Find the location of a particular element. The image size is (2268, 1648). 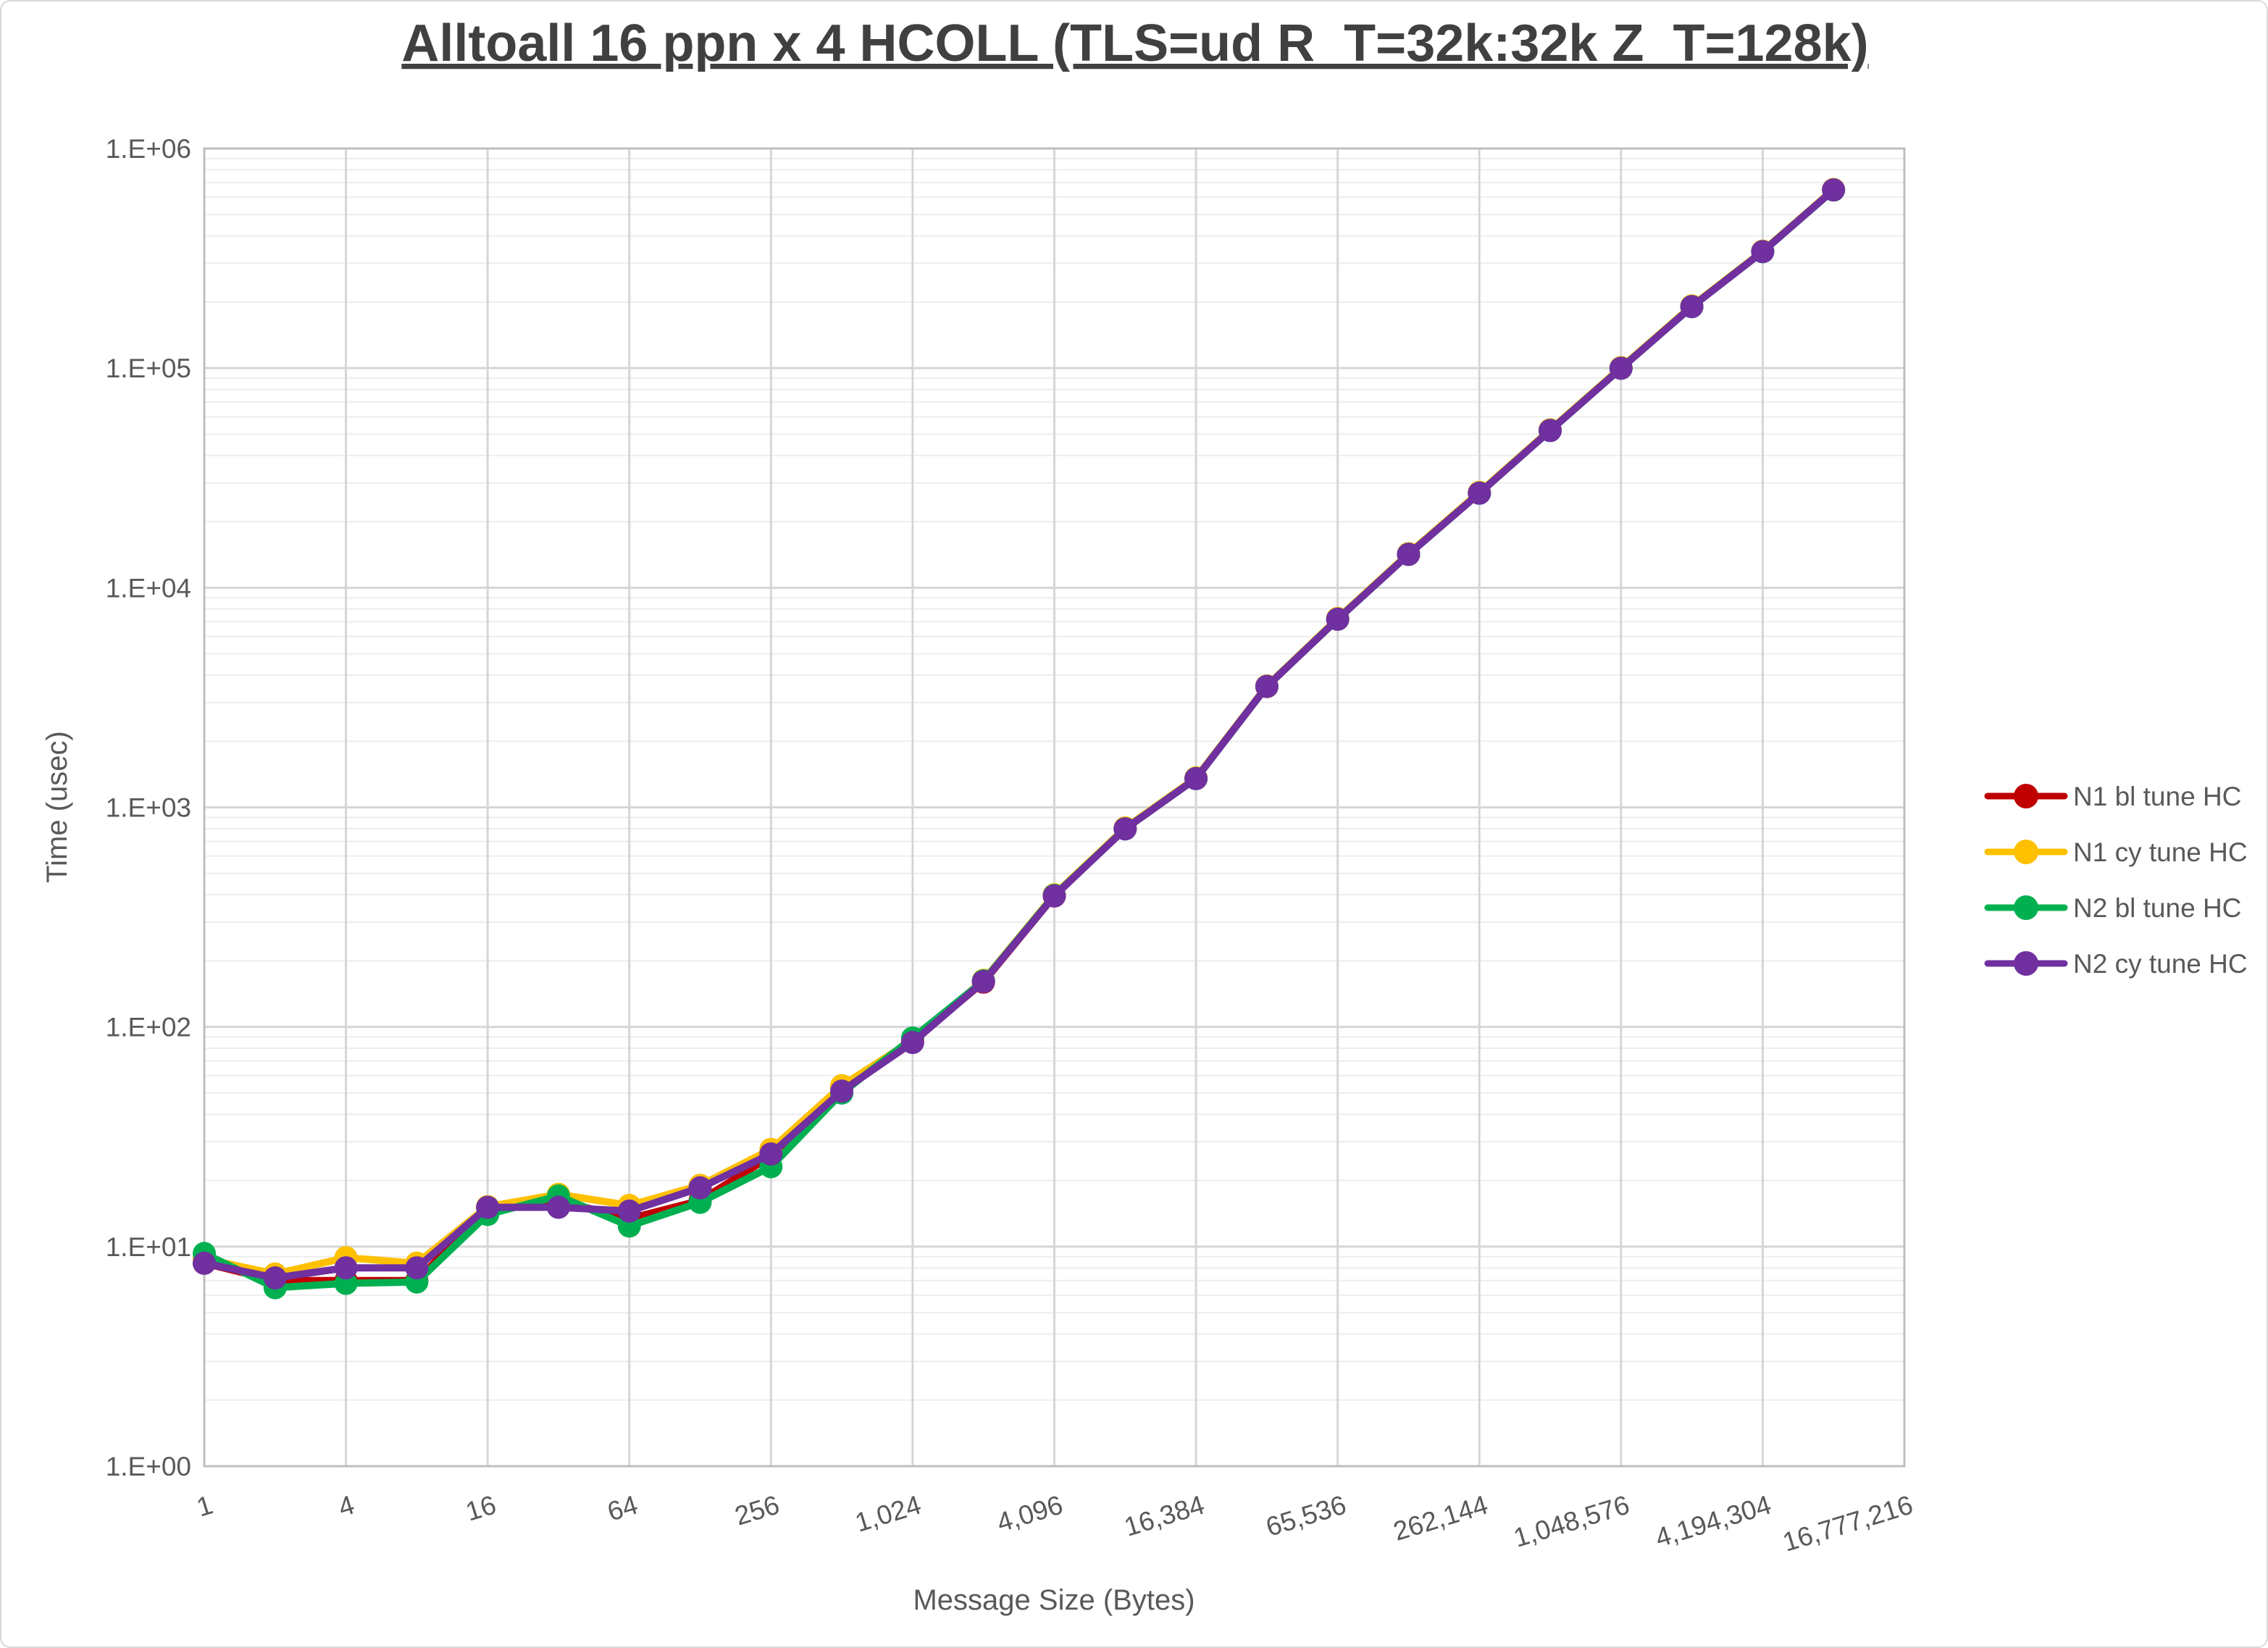

y-tick-label: 1.E+03 is located at coordinates (149, 808).